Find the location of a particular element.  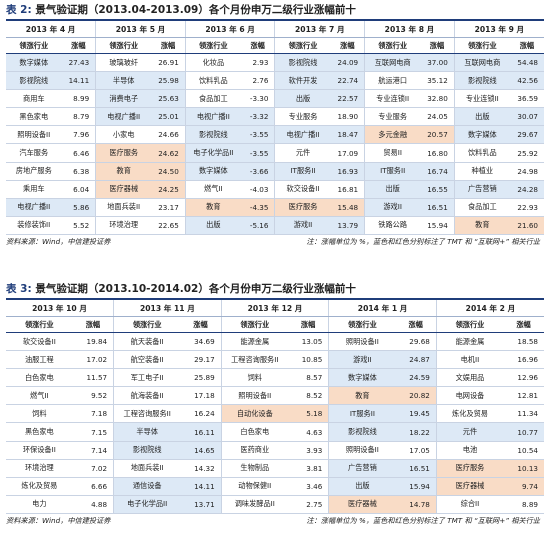

industry-name-cell: 医疗服务 is located at coordinates (123, 153).